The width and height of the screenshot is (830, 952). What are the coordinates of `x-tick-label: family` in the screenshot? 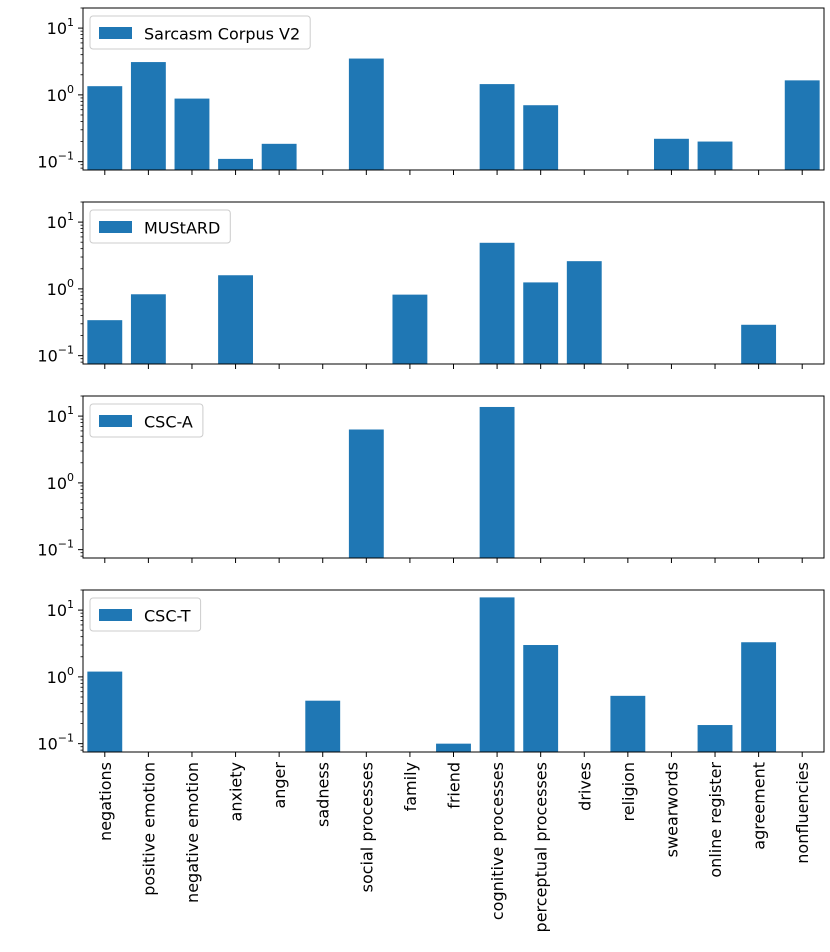 It's located at (410, 786).